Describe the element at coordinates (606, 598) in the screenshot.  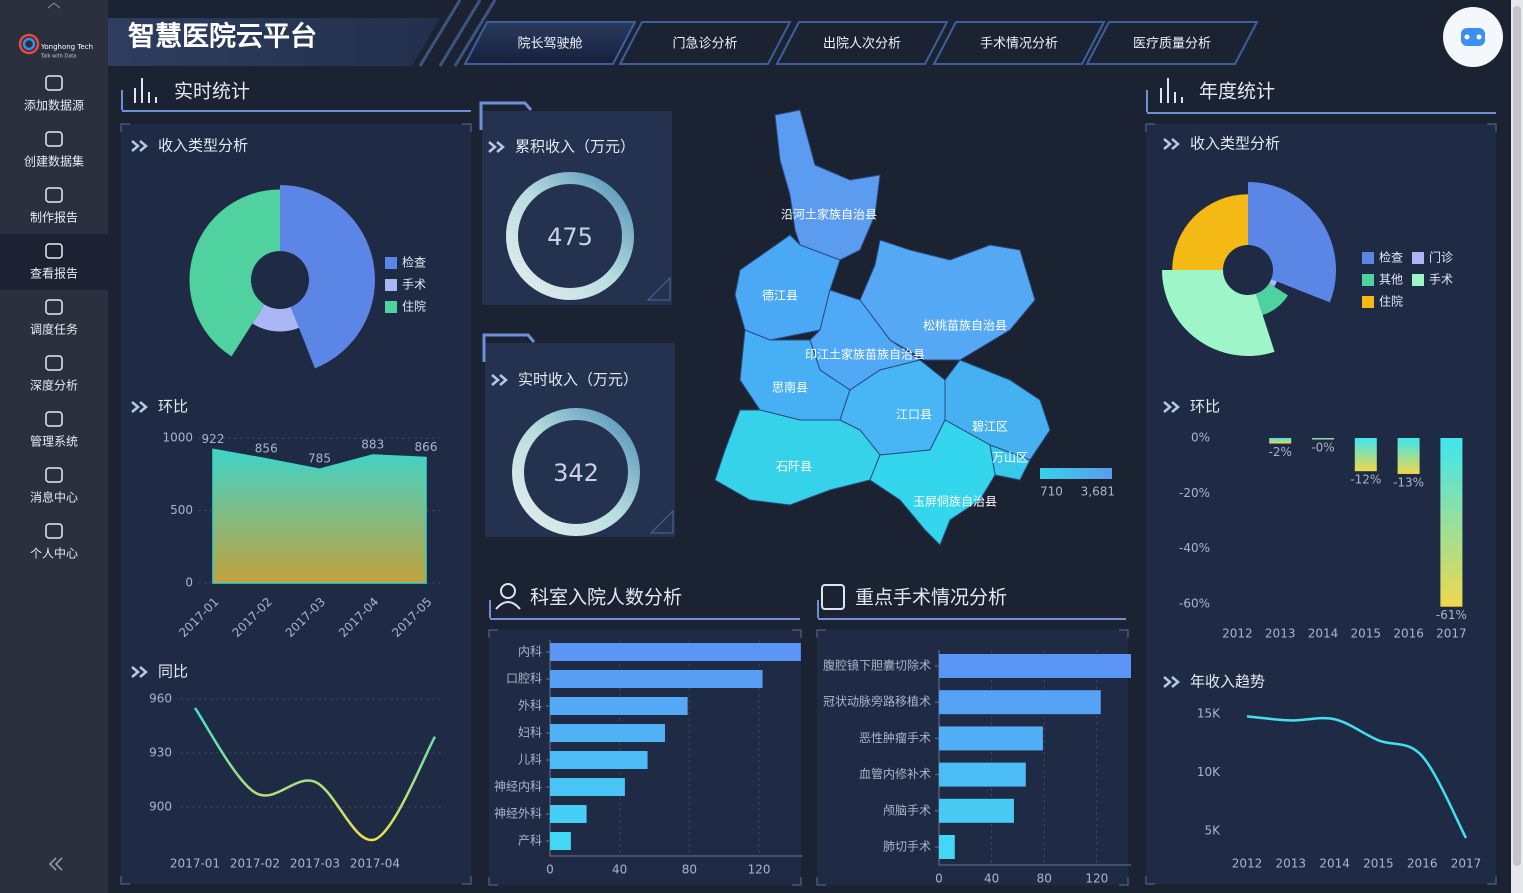
I see `chart-title: 科室入院人数分析` at that location.